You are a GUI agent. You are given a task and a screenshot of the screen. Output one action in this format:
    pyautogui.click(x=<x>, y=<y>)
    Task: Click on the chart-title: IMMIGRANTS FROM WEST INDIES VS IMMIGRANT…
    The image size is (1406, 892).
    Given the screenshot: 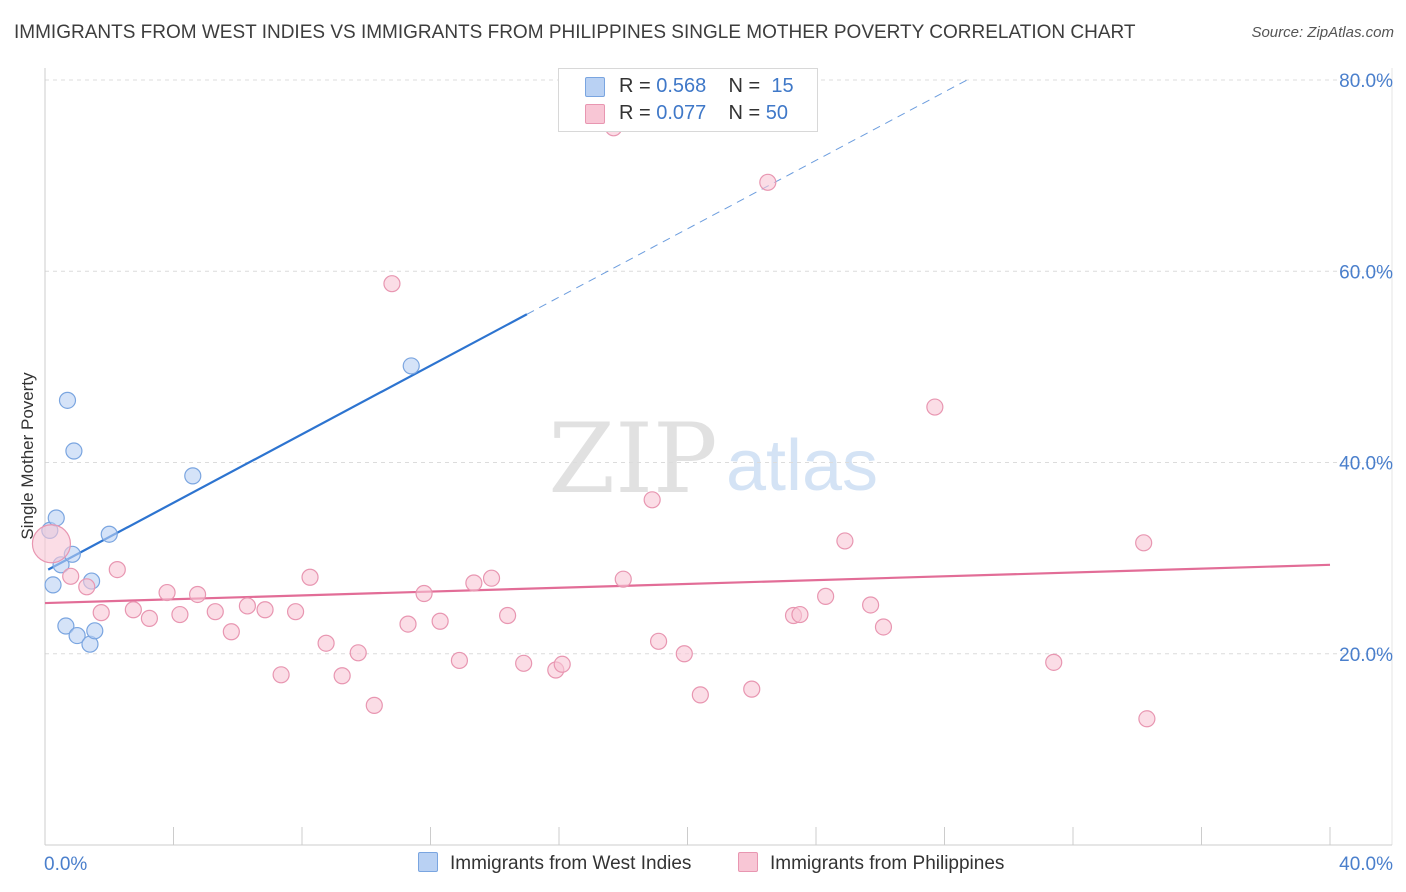 What is the action you would take?
    pyautogui.click(x=575, y=32)
    